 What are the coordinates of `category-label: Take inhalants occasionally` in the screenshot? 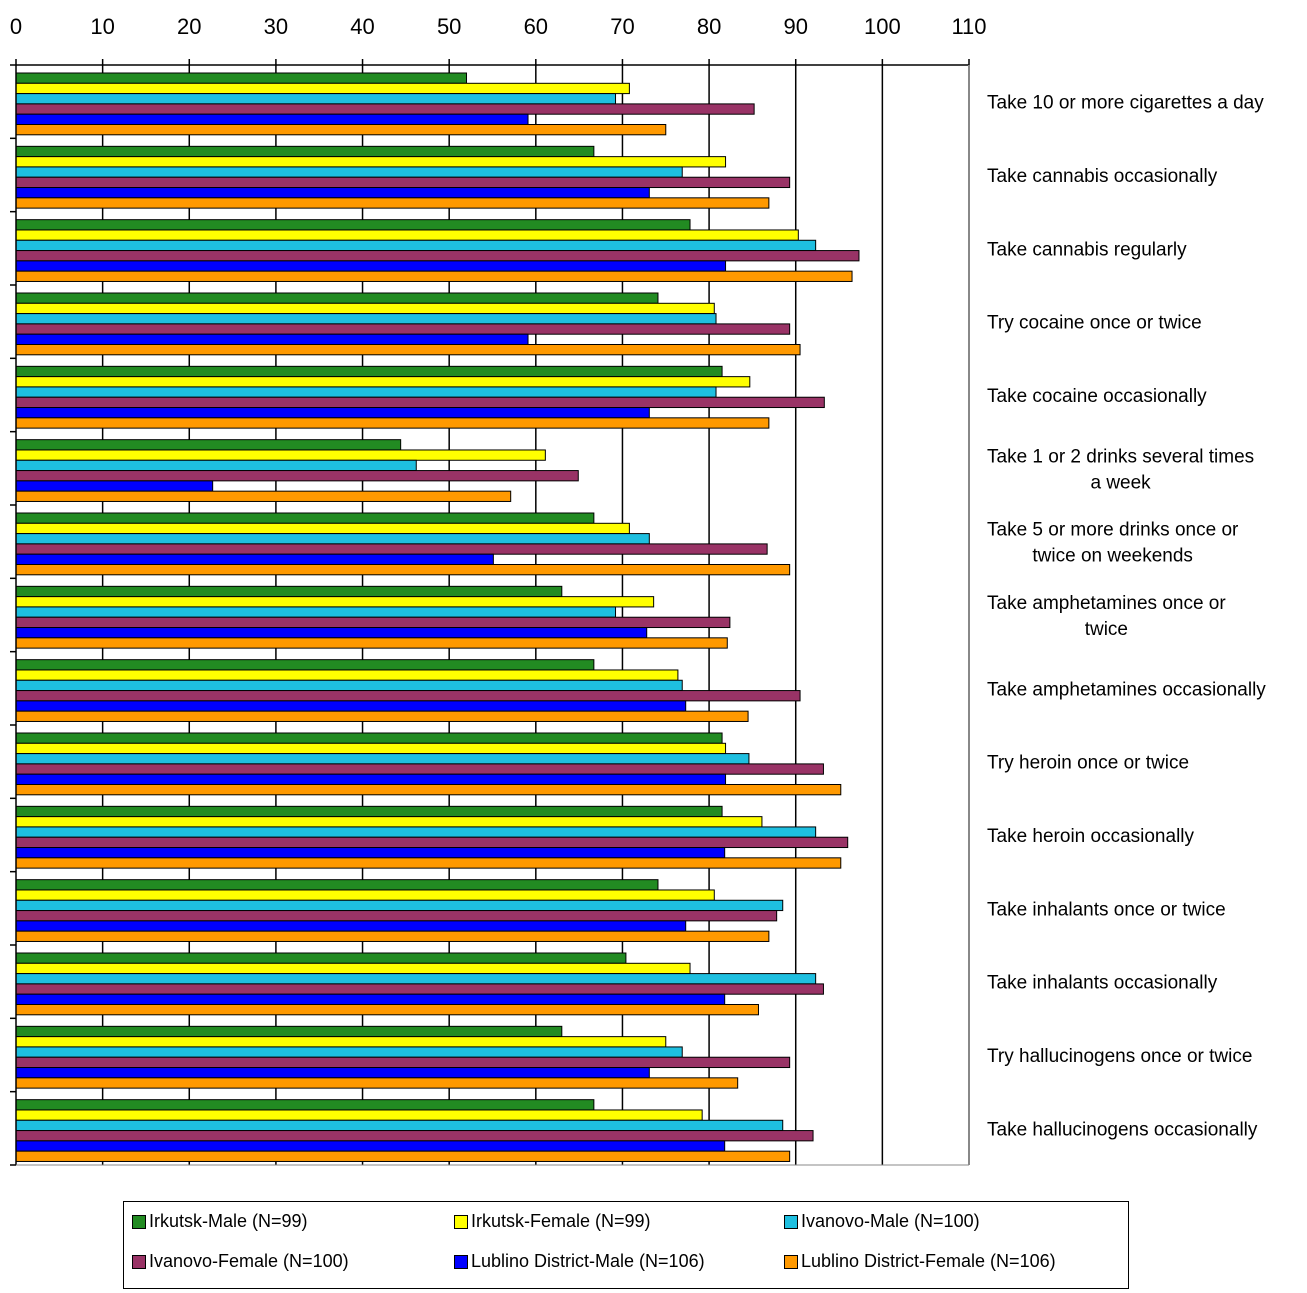 It's located at (1102, 983).